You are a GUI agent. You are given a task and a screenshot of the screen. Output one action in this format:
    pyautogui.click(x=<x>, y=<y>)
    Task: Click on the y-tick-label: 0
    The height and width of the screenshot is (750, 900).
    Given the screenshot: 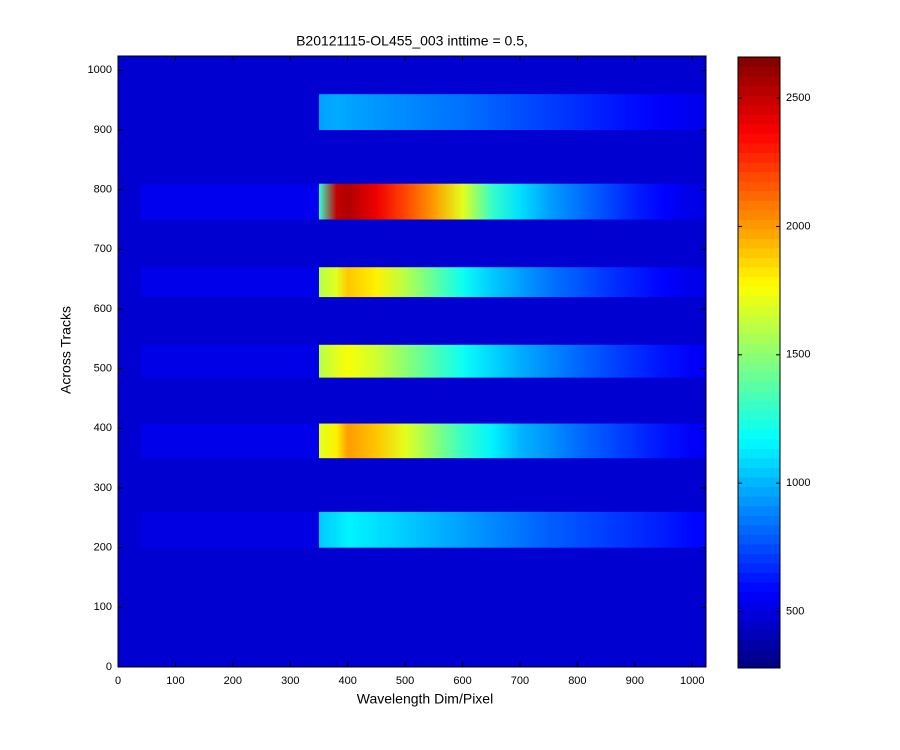 What is the action you would take?
    pyautogui.click(x=109, y=667)
    